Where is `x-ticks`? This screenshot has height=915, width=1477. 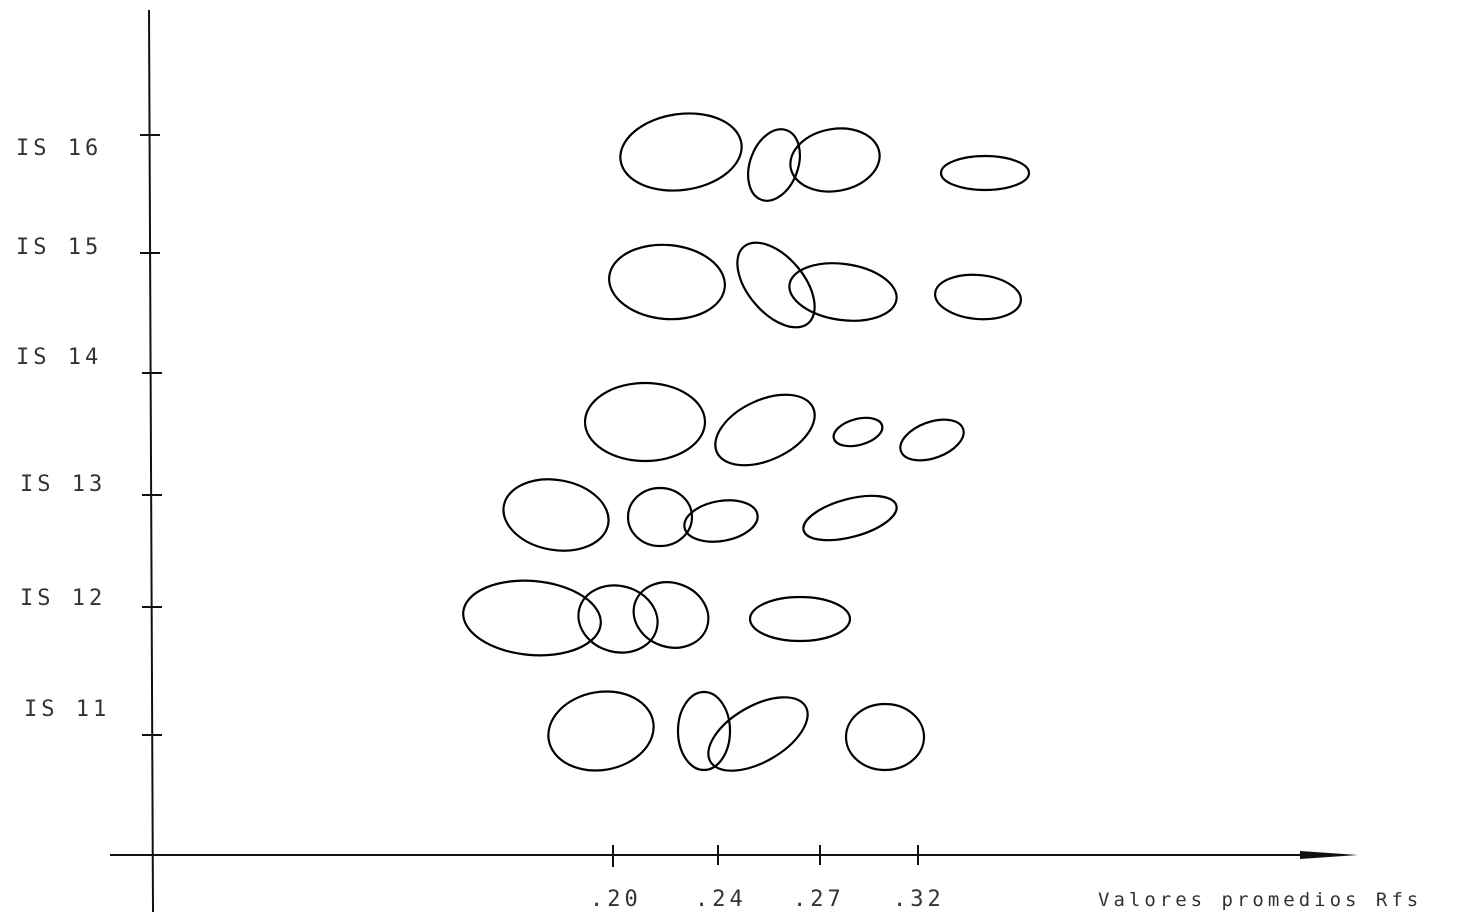
x-ticks is located at coordinates (765, 856).